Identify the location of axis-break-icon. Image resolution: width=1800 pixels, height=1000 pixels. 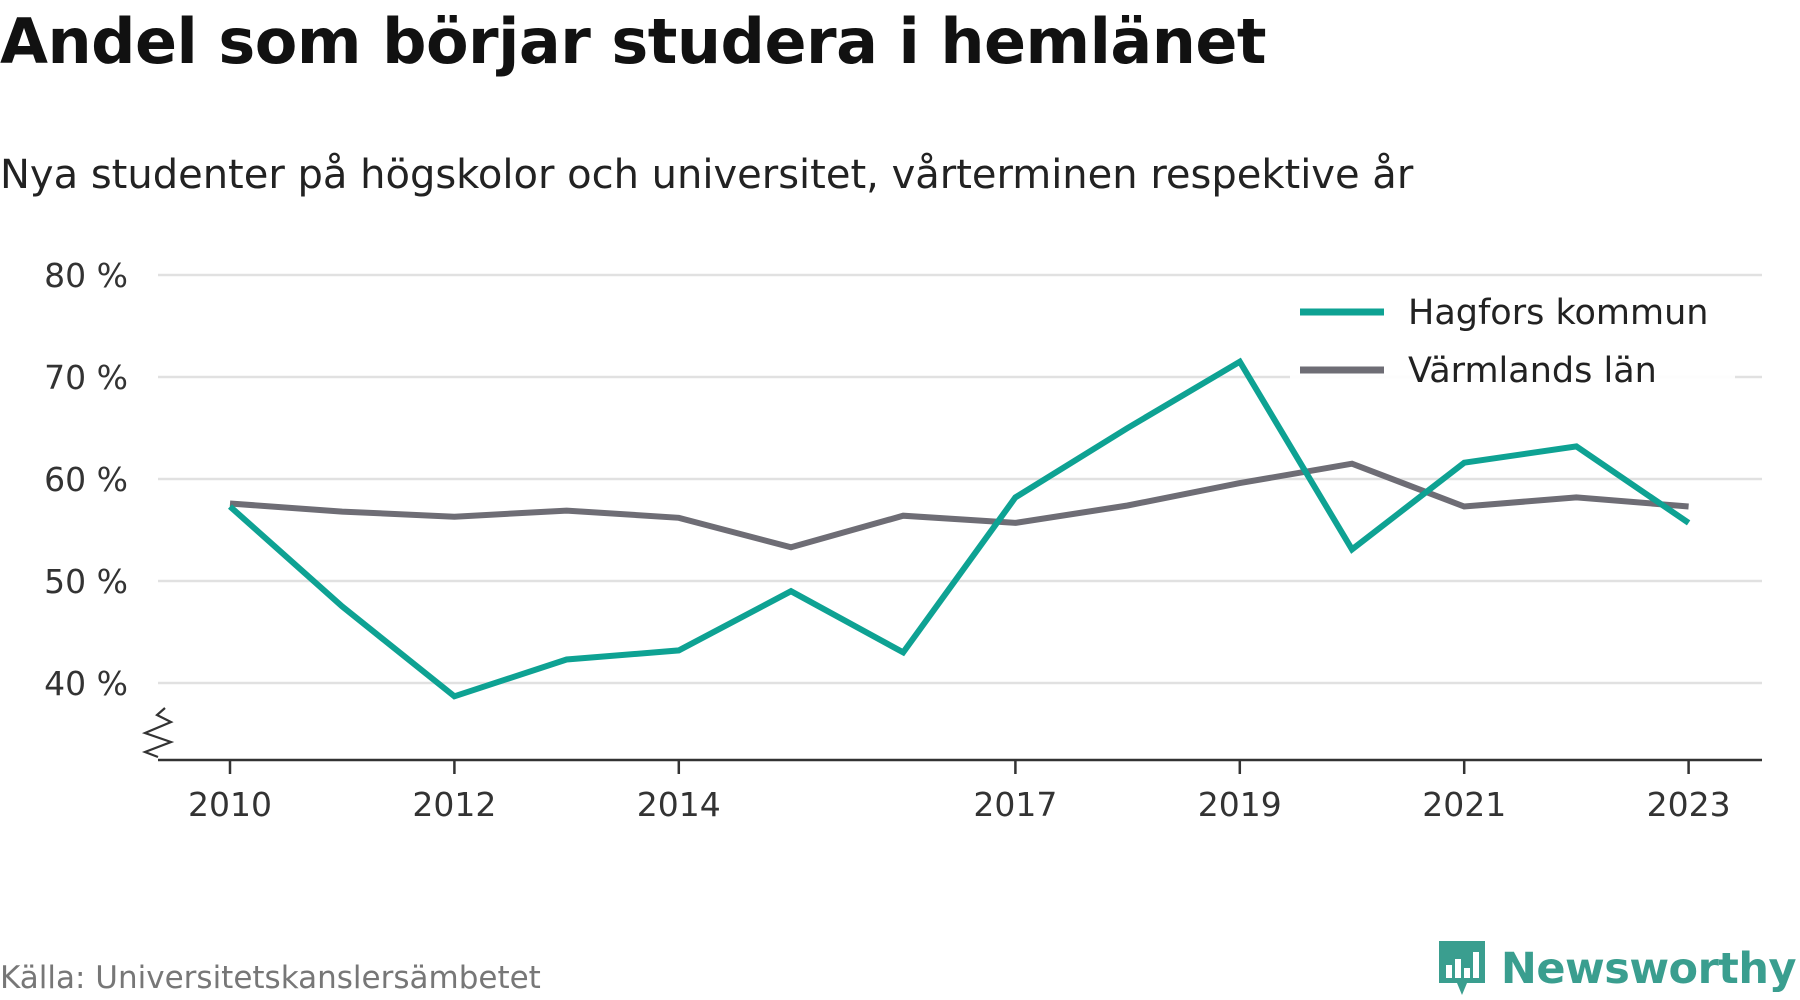
(158, 733).